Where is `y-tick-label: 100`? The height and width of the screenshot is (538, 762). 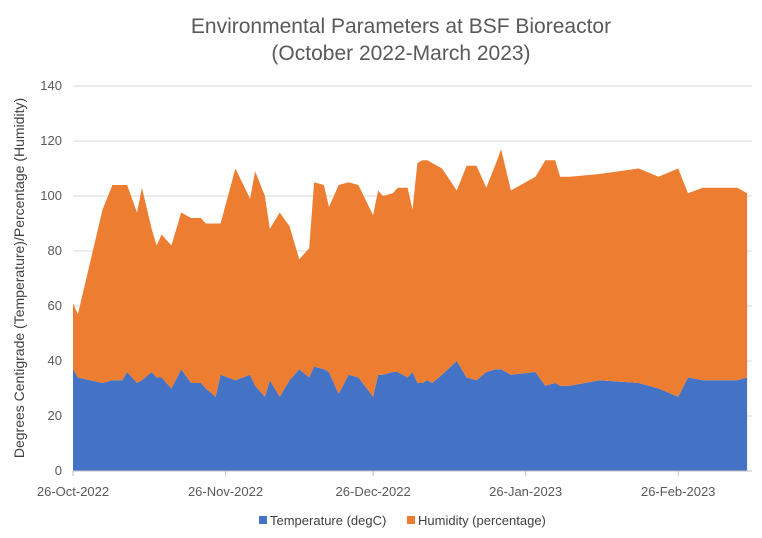 y-tick-label: 100 is located at coordinates (51, 195).